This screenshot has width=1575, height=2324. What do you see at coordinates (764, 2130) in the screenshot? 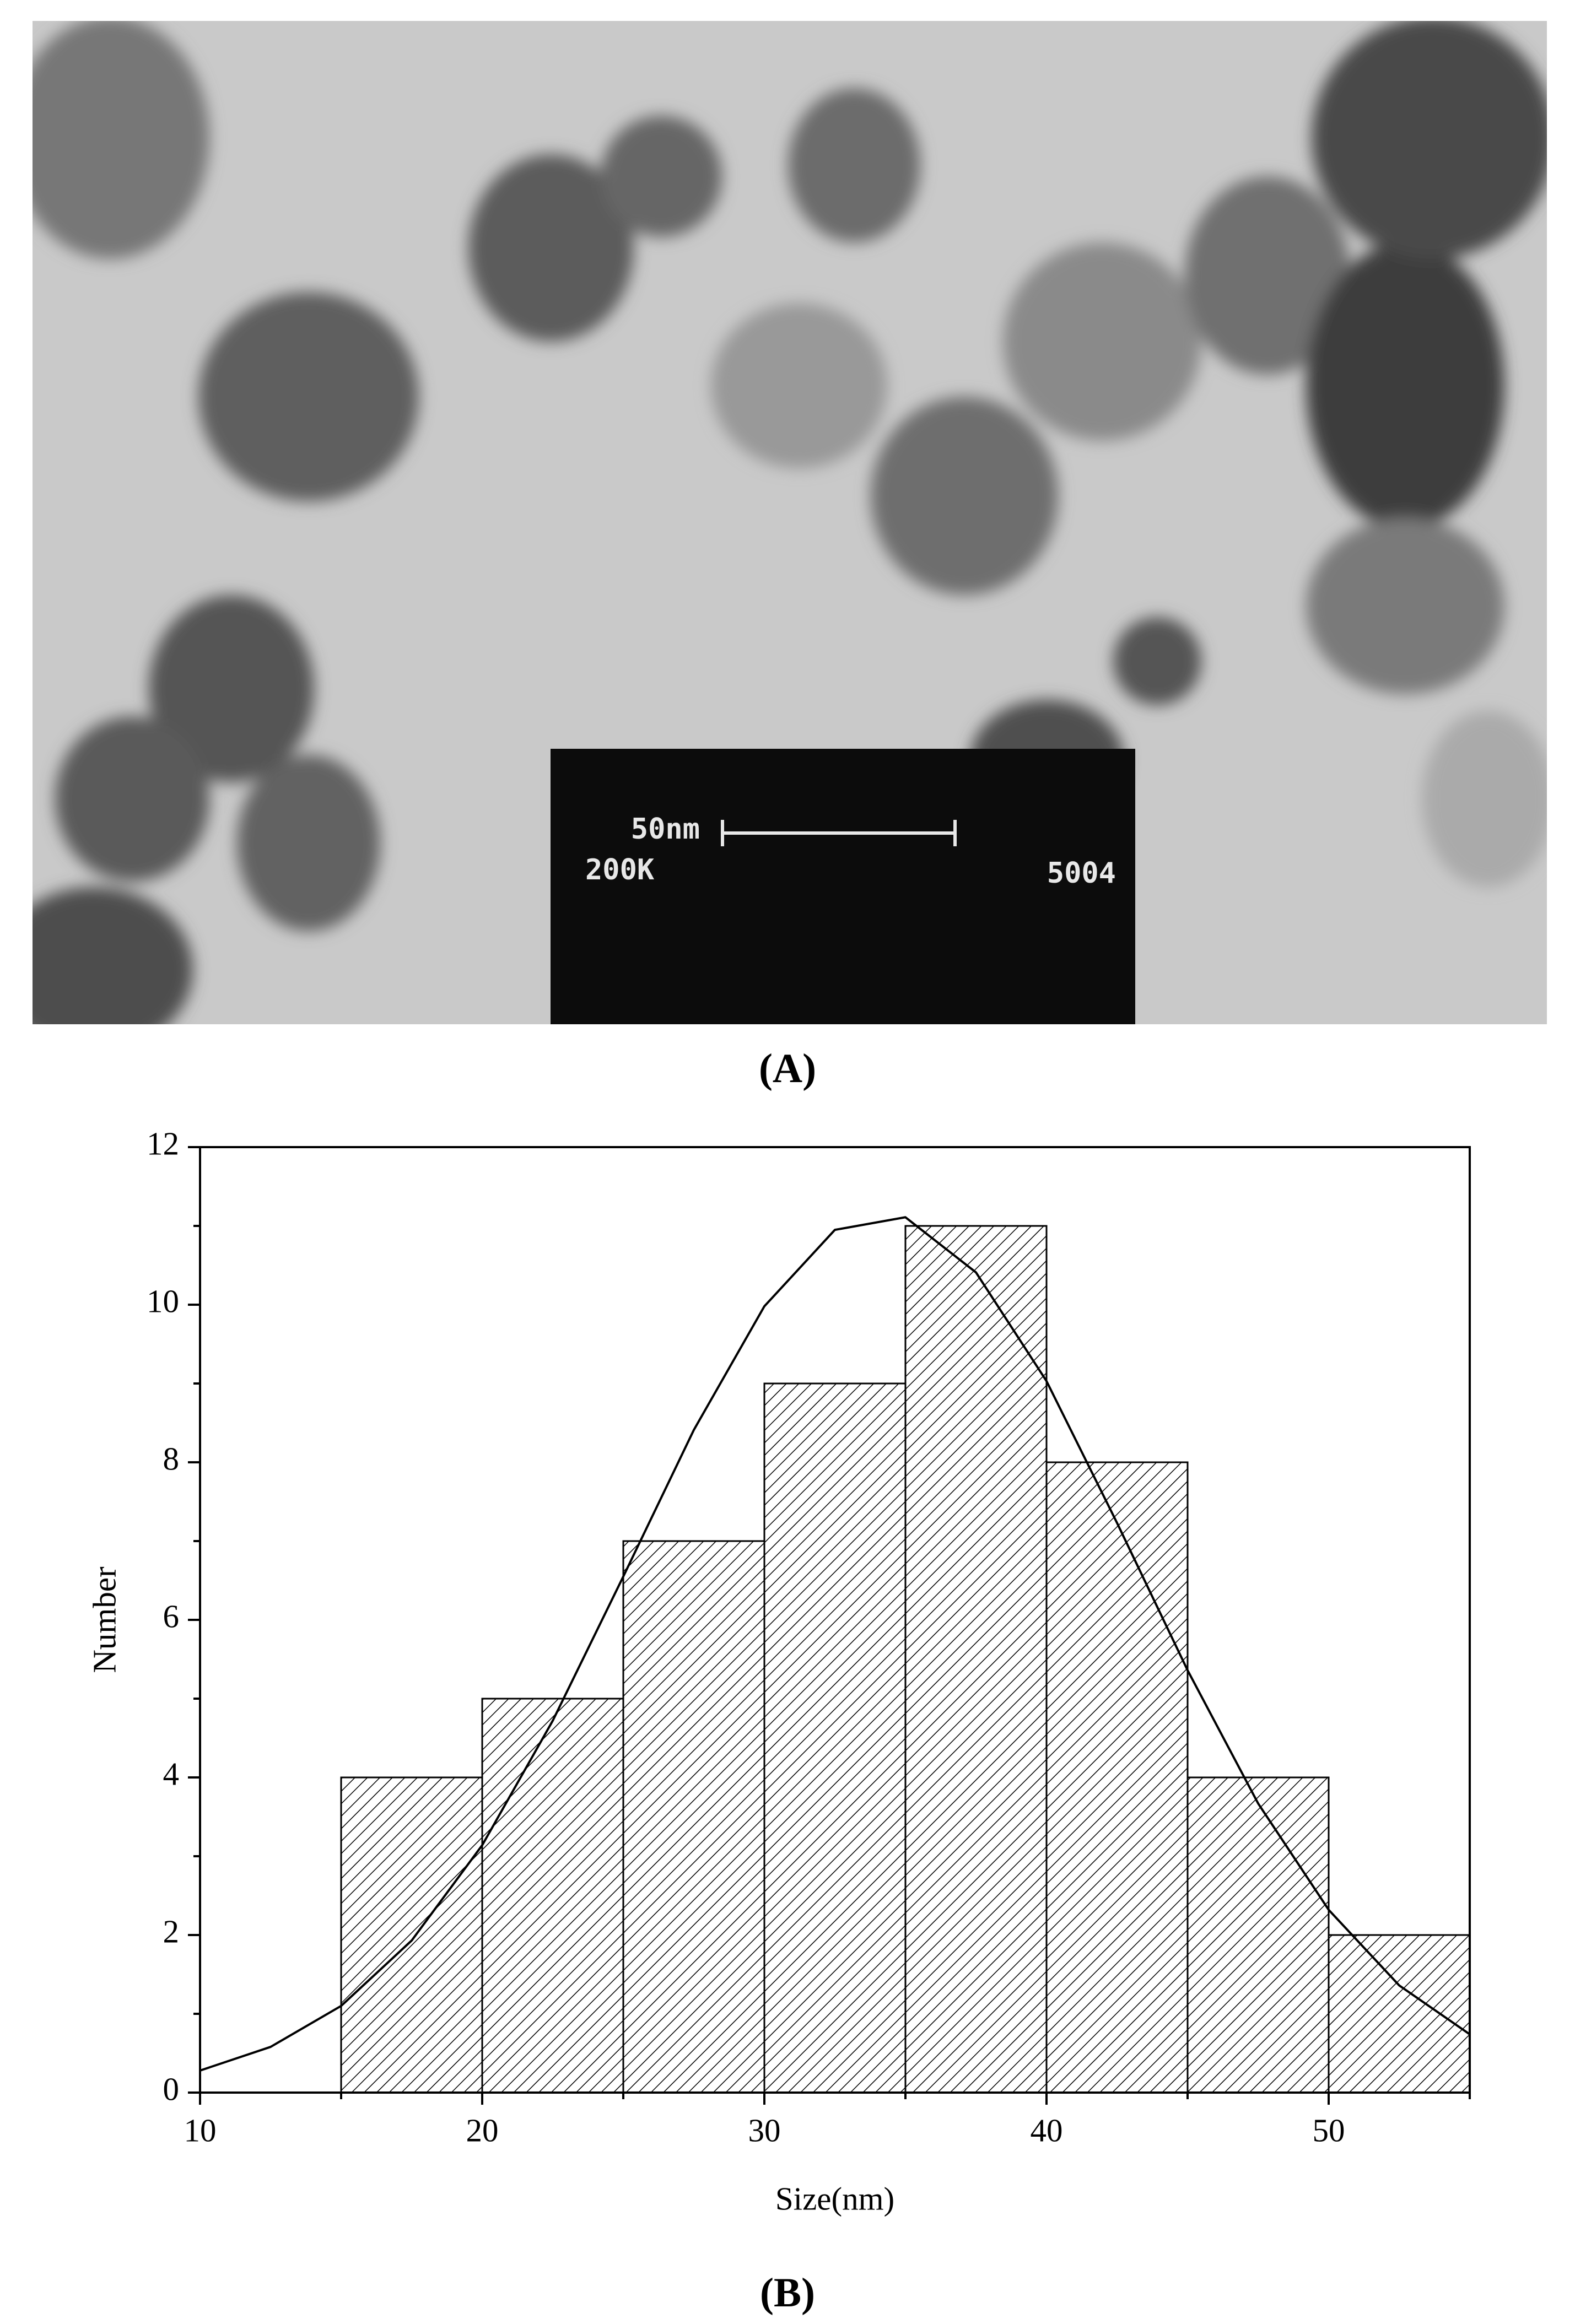
I see `x-tick-label: 30` at bounding box center [764, 2130].